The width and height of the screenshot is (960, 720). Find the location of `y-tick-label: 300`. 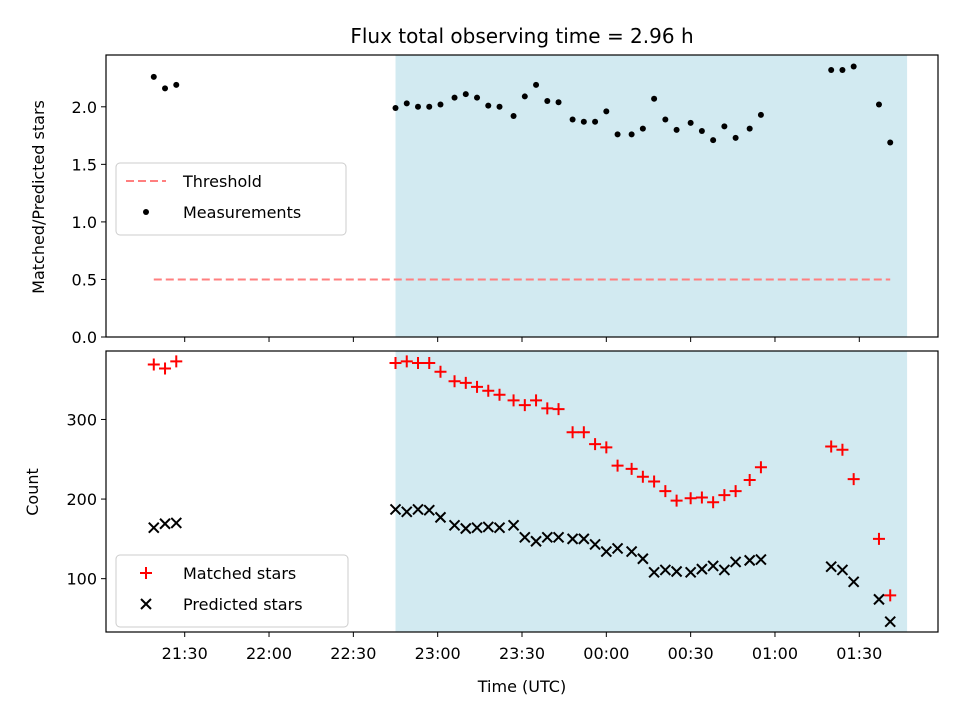

y-tick-label: 300 is located at coordinates (81, 419).